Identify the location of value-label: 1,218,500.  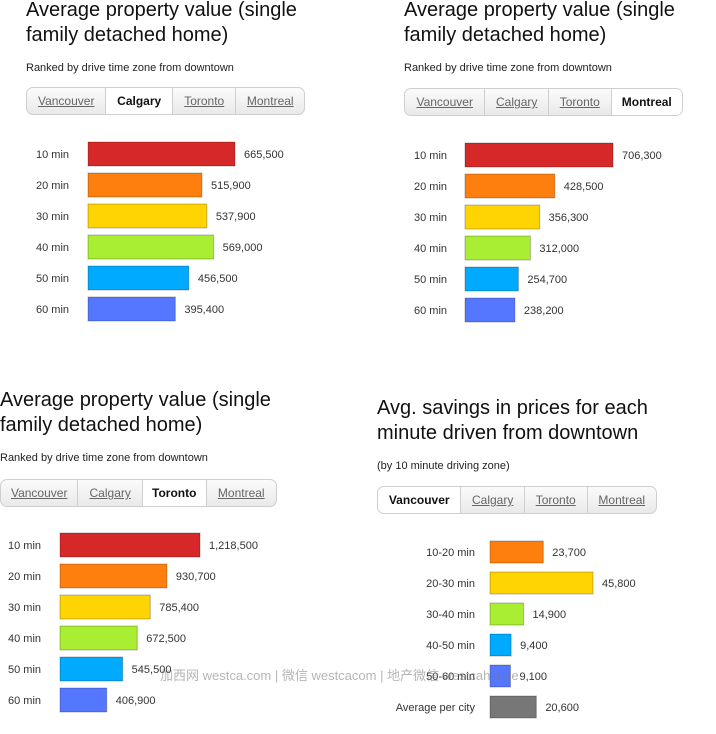
(233, 546).